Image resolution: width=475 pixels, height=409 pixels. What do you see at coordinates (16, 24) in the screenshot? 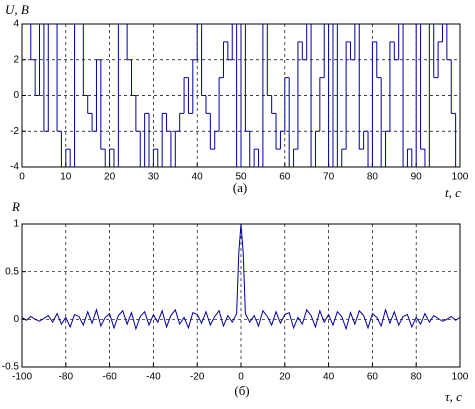
I see `y-tick-label: 4` at bounding box center [16, 24].